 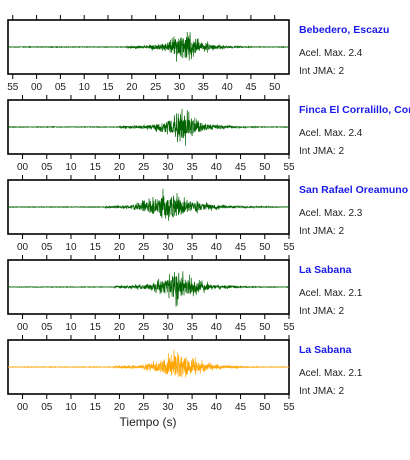 What do you see at coordinates (344, 30) in the screenshot?
I see `station-name: Bebedero, Escazu` at bounding box center [344, 30].